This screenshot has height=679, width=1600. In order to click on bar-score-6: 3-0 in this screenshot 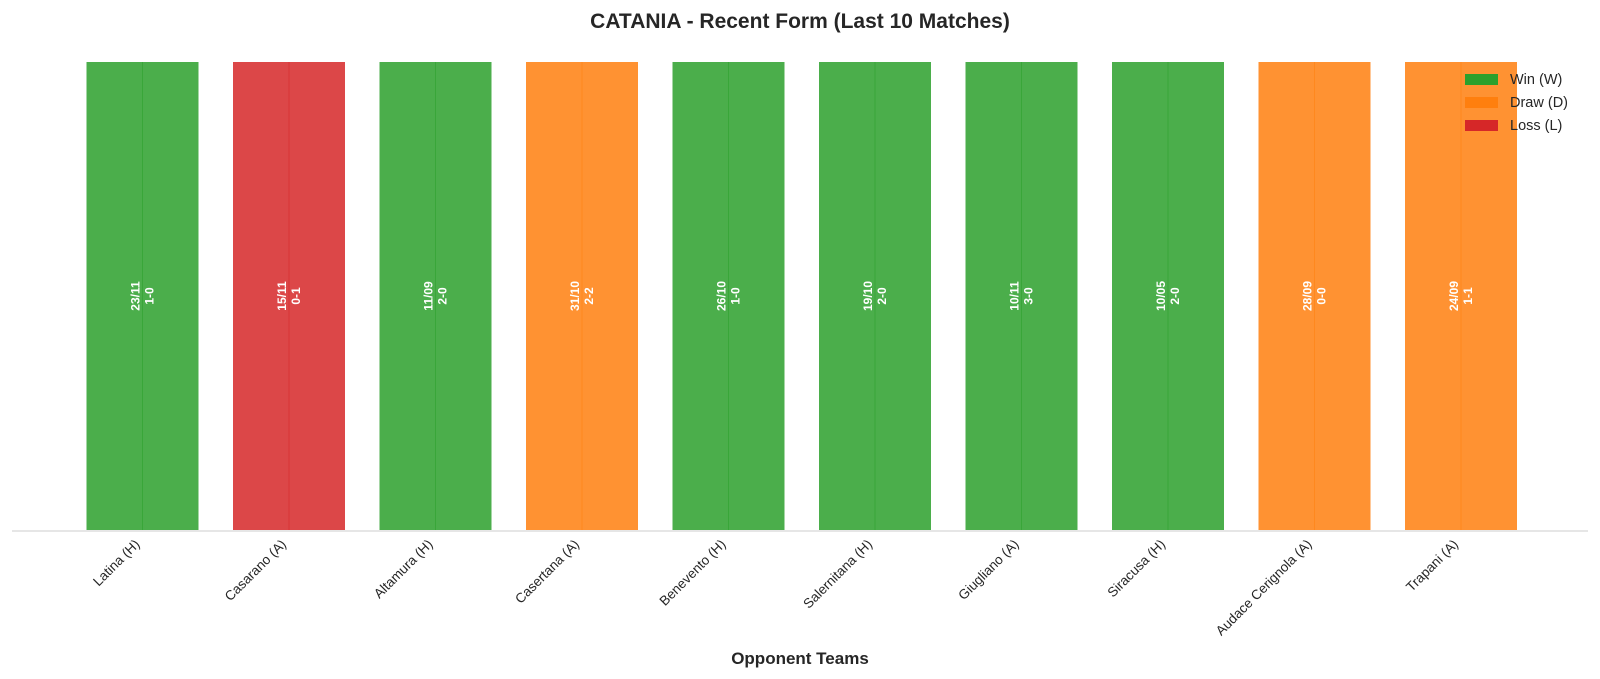, I will do `click(1029, 296)`.